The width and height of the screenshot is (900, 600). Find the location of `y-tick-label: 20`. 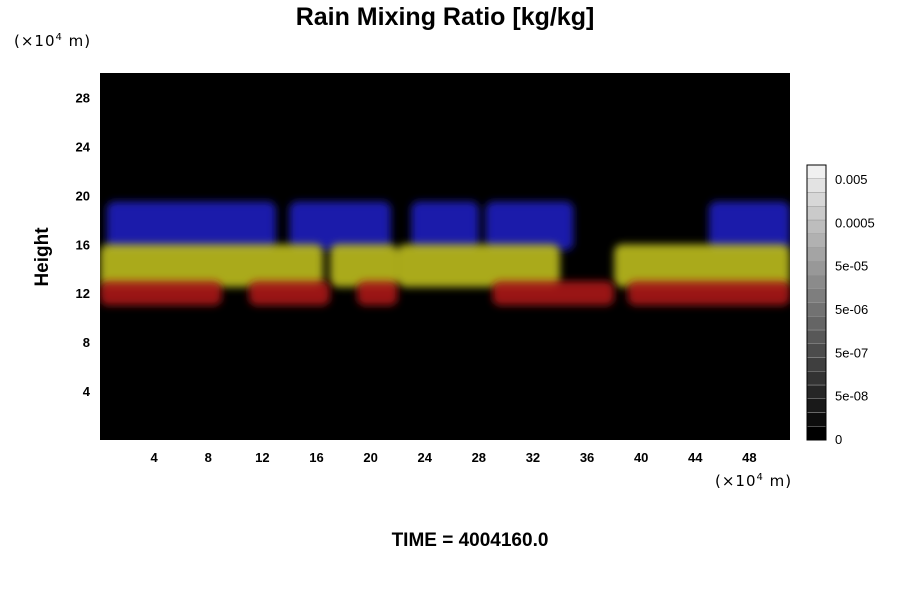

y-tick-label: 20 is located at coordinates (83, 195).